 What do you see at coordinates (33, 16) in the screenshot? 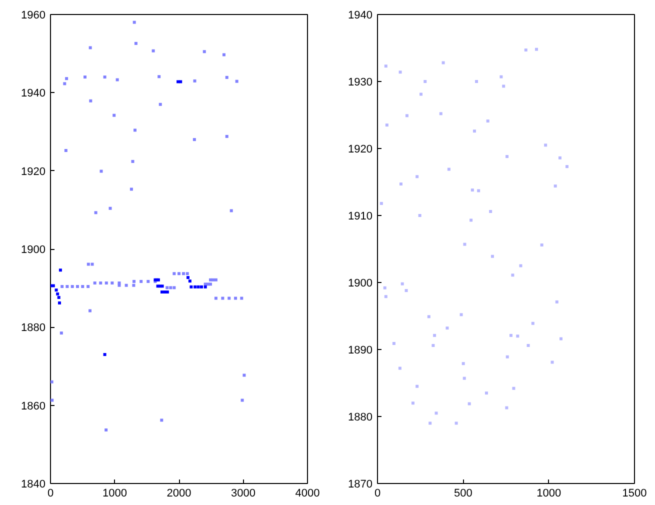
I see `y-tick-label: 1960` at bounding box center [33, 16].